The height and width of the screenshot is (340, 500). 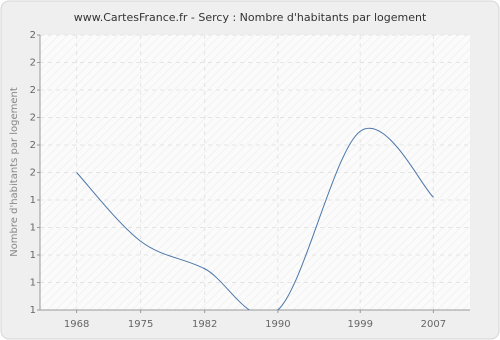 I want to click on x-tick-label: 1982, so click(x=204, y=324).